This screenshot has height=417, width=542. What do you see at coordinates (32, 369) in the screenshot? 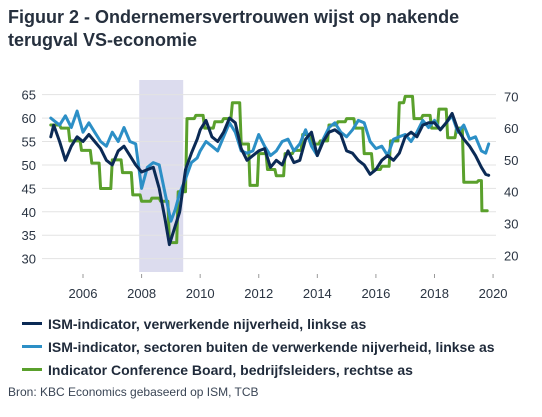
I see `legend-swatch-conference-board` at bounding box center [32, 369].